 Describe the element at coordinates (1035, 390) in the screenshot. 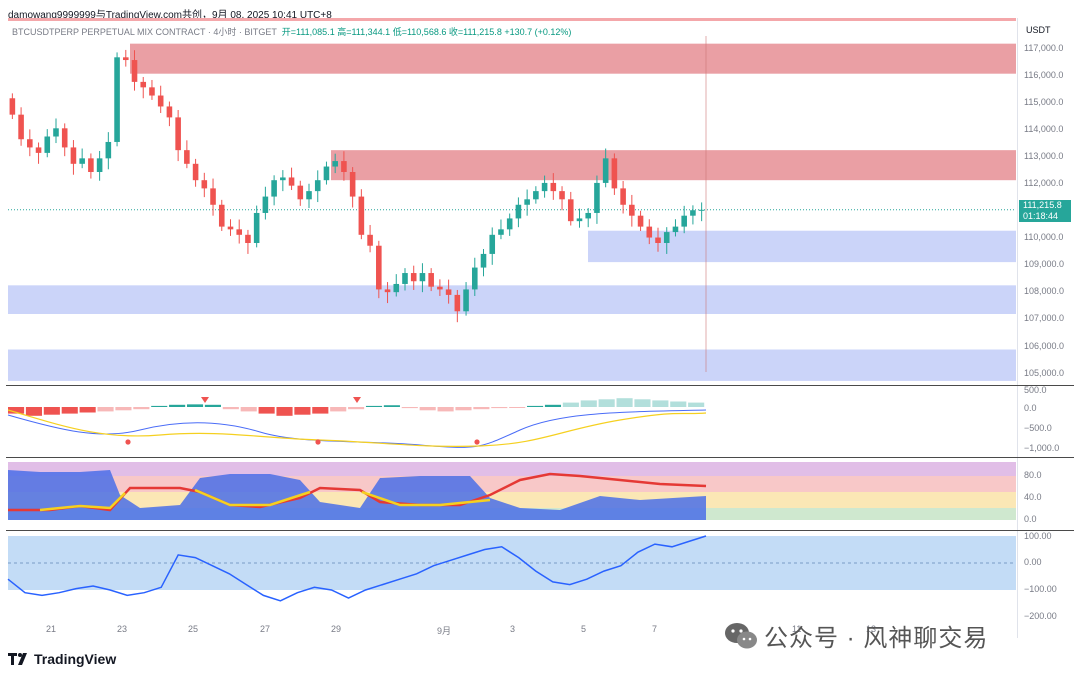

I see `macd-tick: 500.0` at that location.